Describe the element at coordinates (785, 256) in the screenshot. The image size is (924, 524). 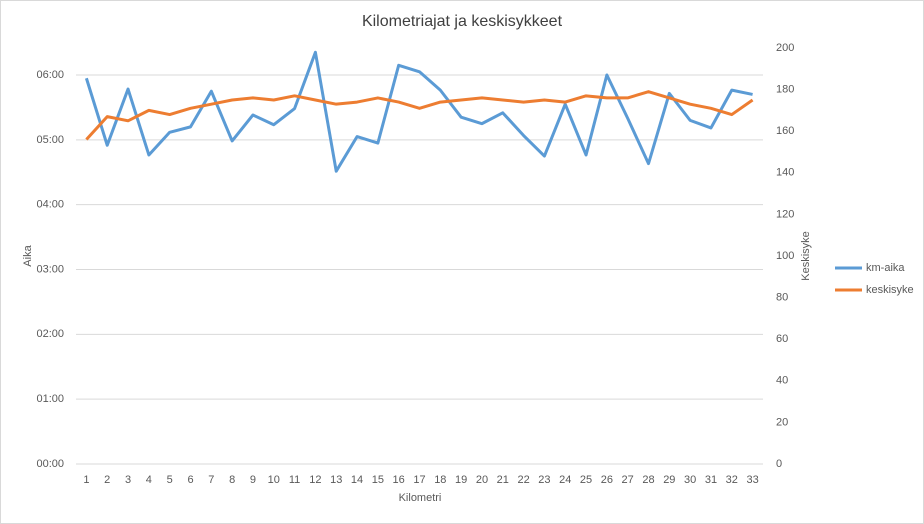
I see `y2-tick-label: 100` at that location.